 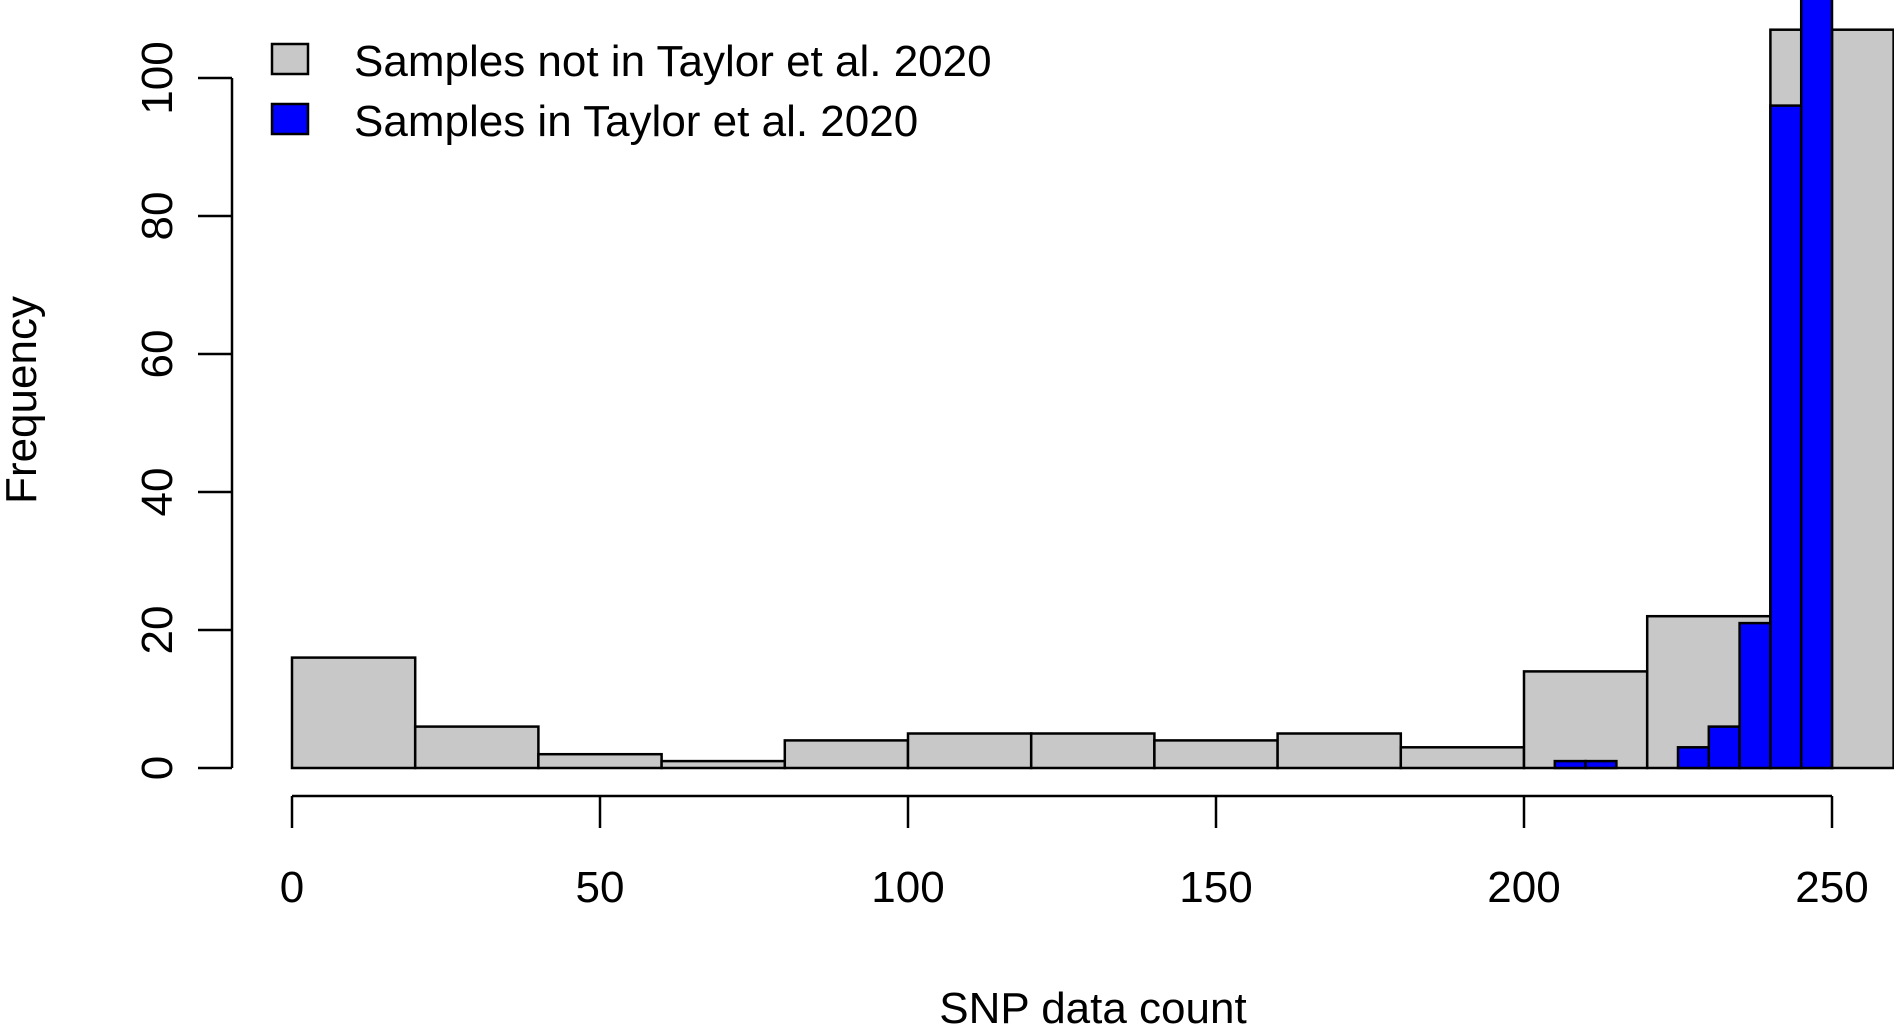 What do you see at coordinates (673, 61) in the screenshot?
I see `legend-label-not-in-taylor: Samples not in Taylor et al. 2020` at bounding box center [673, 61].